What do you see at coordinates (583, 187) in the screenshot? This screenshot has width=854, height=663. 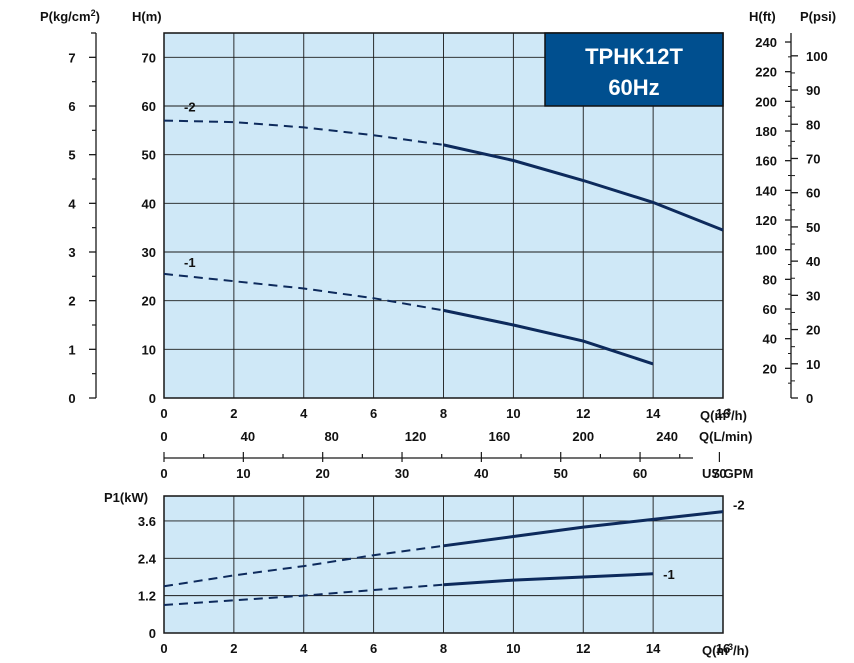 I see `head-curve-stage2-solid` at bounding box center [583, 187].